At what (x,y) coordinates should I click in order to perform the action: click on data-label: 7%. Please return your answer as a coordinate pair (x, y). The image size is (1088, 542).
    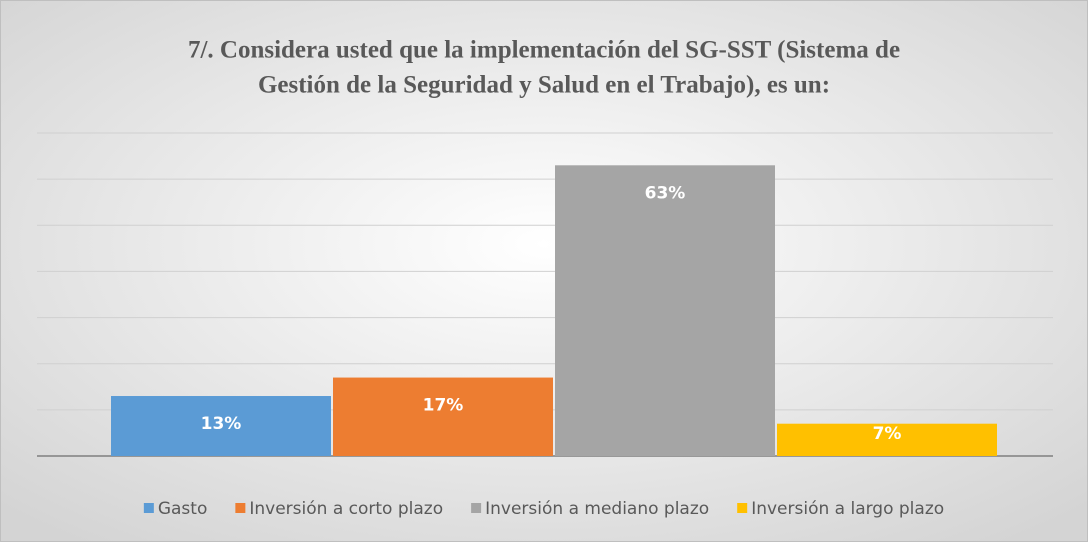
    Looking at the image, I should click on (887, 434).